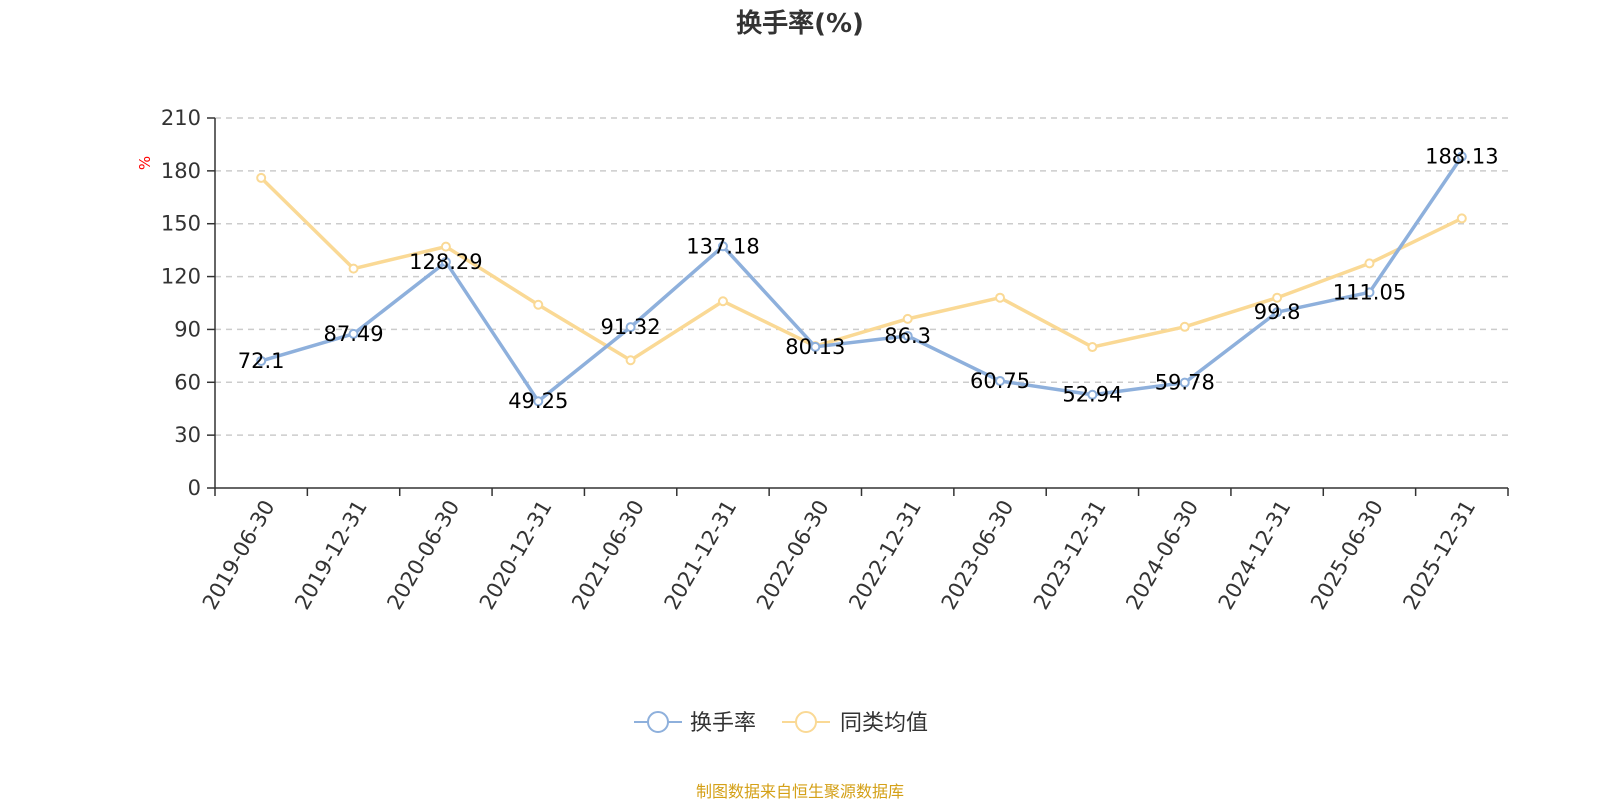 This screenshot has width=1600, height=800. I want to click on x-tick-label: 2023-06-30, so click(978, 555).